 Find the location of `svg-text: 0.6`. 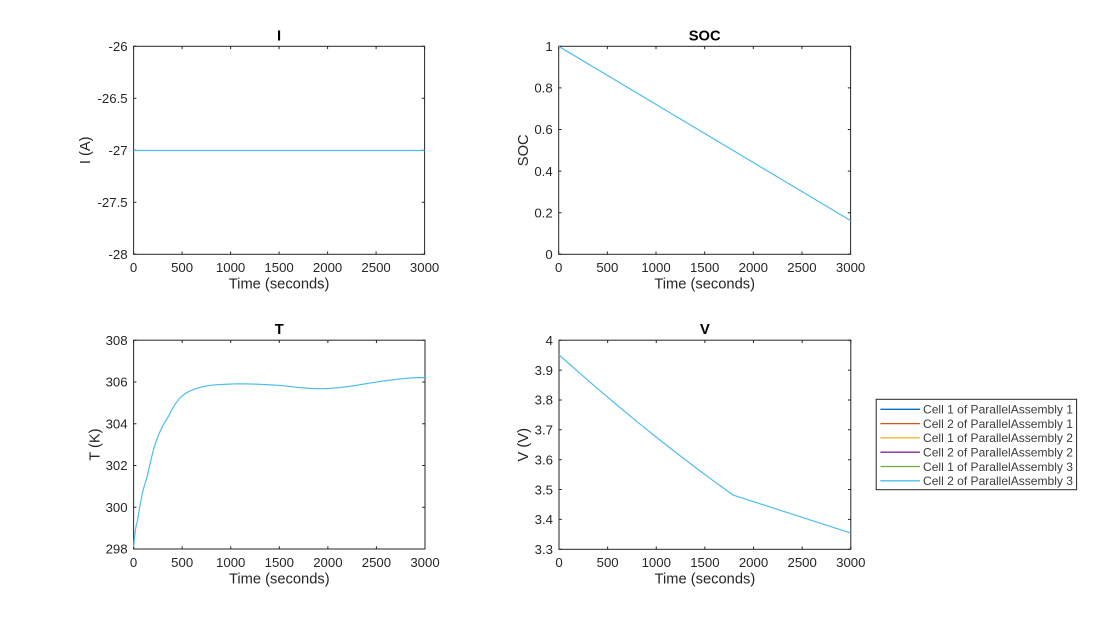

svg-text: 0.6 is located at coordinates (543, 129).